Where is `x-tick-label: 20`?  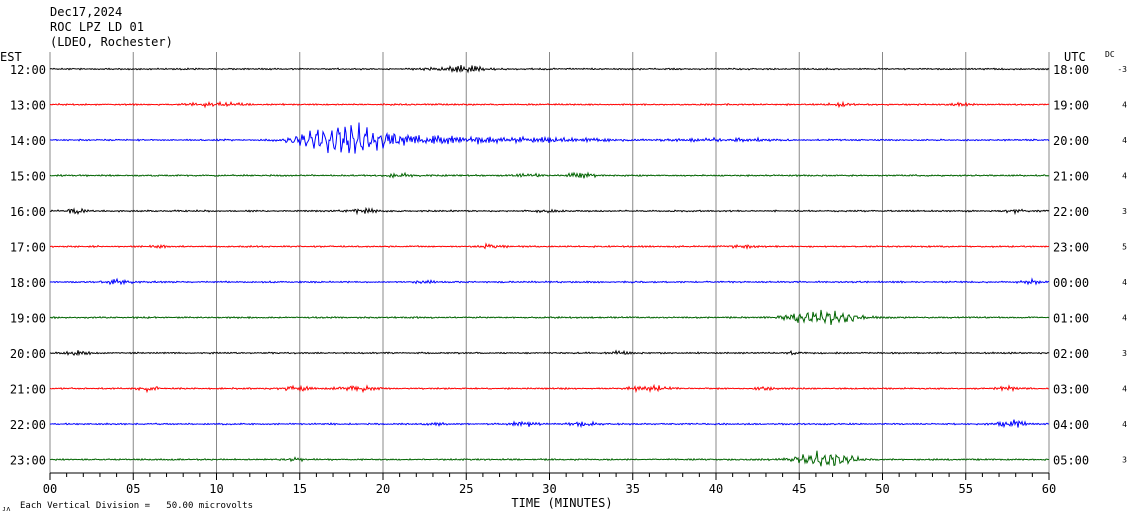
x-tick-label: 20 is located at coordinates (383, 489).